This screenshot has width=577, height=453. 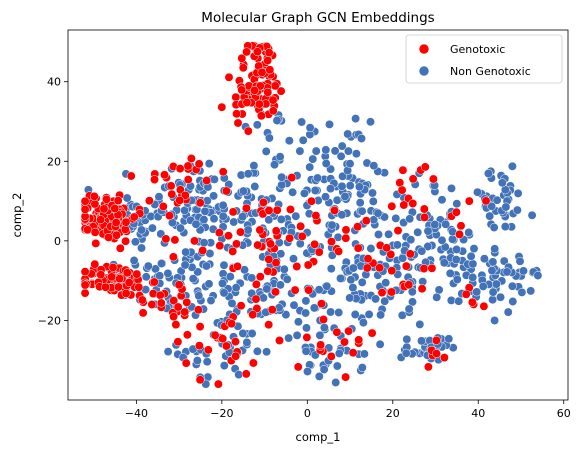 I want to click on y-axis-label: comp_2, so click(x=17, y=215).